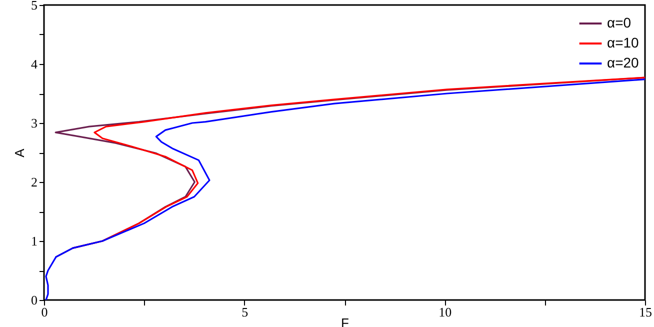  What do you see at coordinates (34, 300) in the screenshot?
I see `y-tick-label: 0` at bounding box center [34, 300].